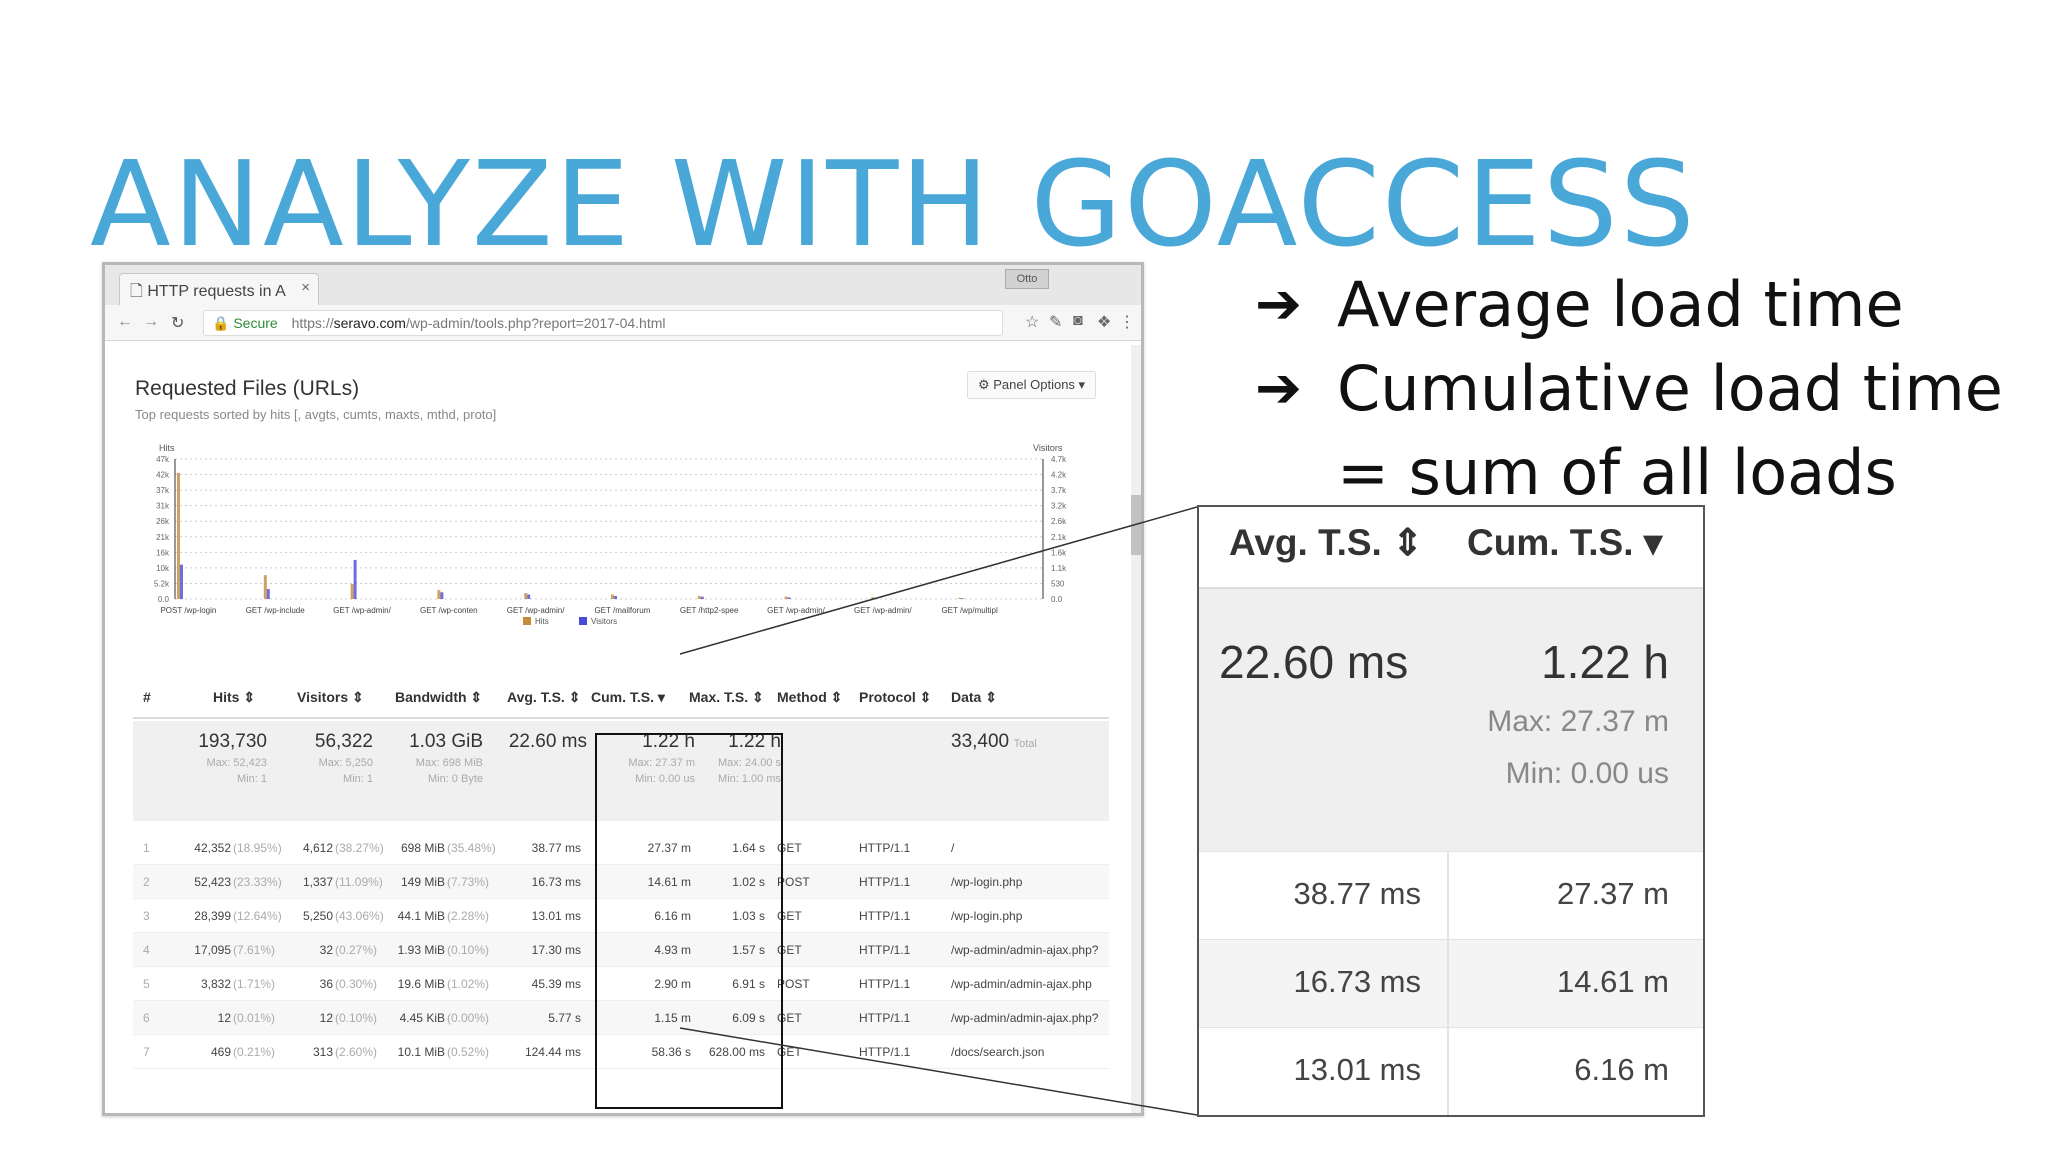 The height and width of the screenshot is (1152, 2048). I want to click on col-data: Data ⇕, so click(974, 697).